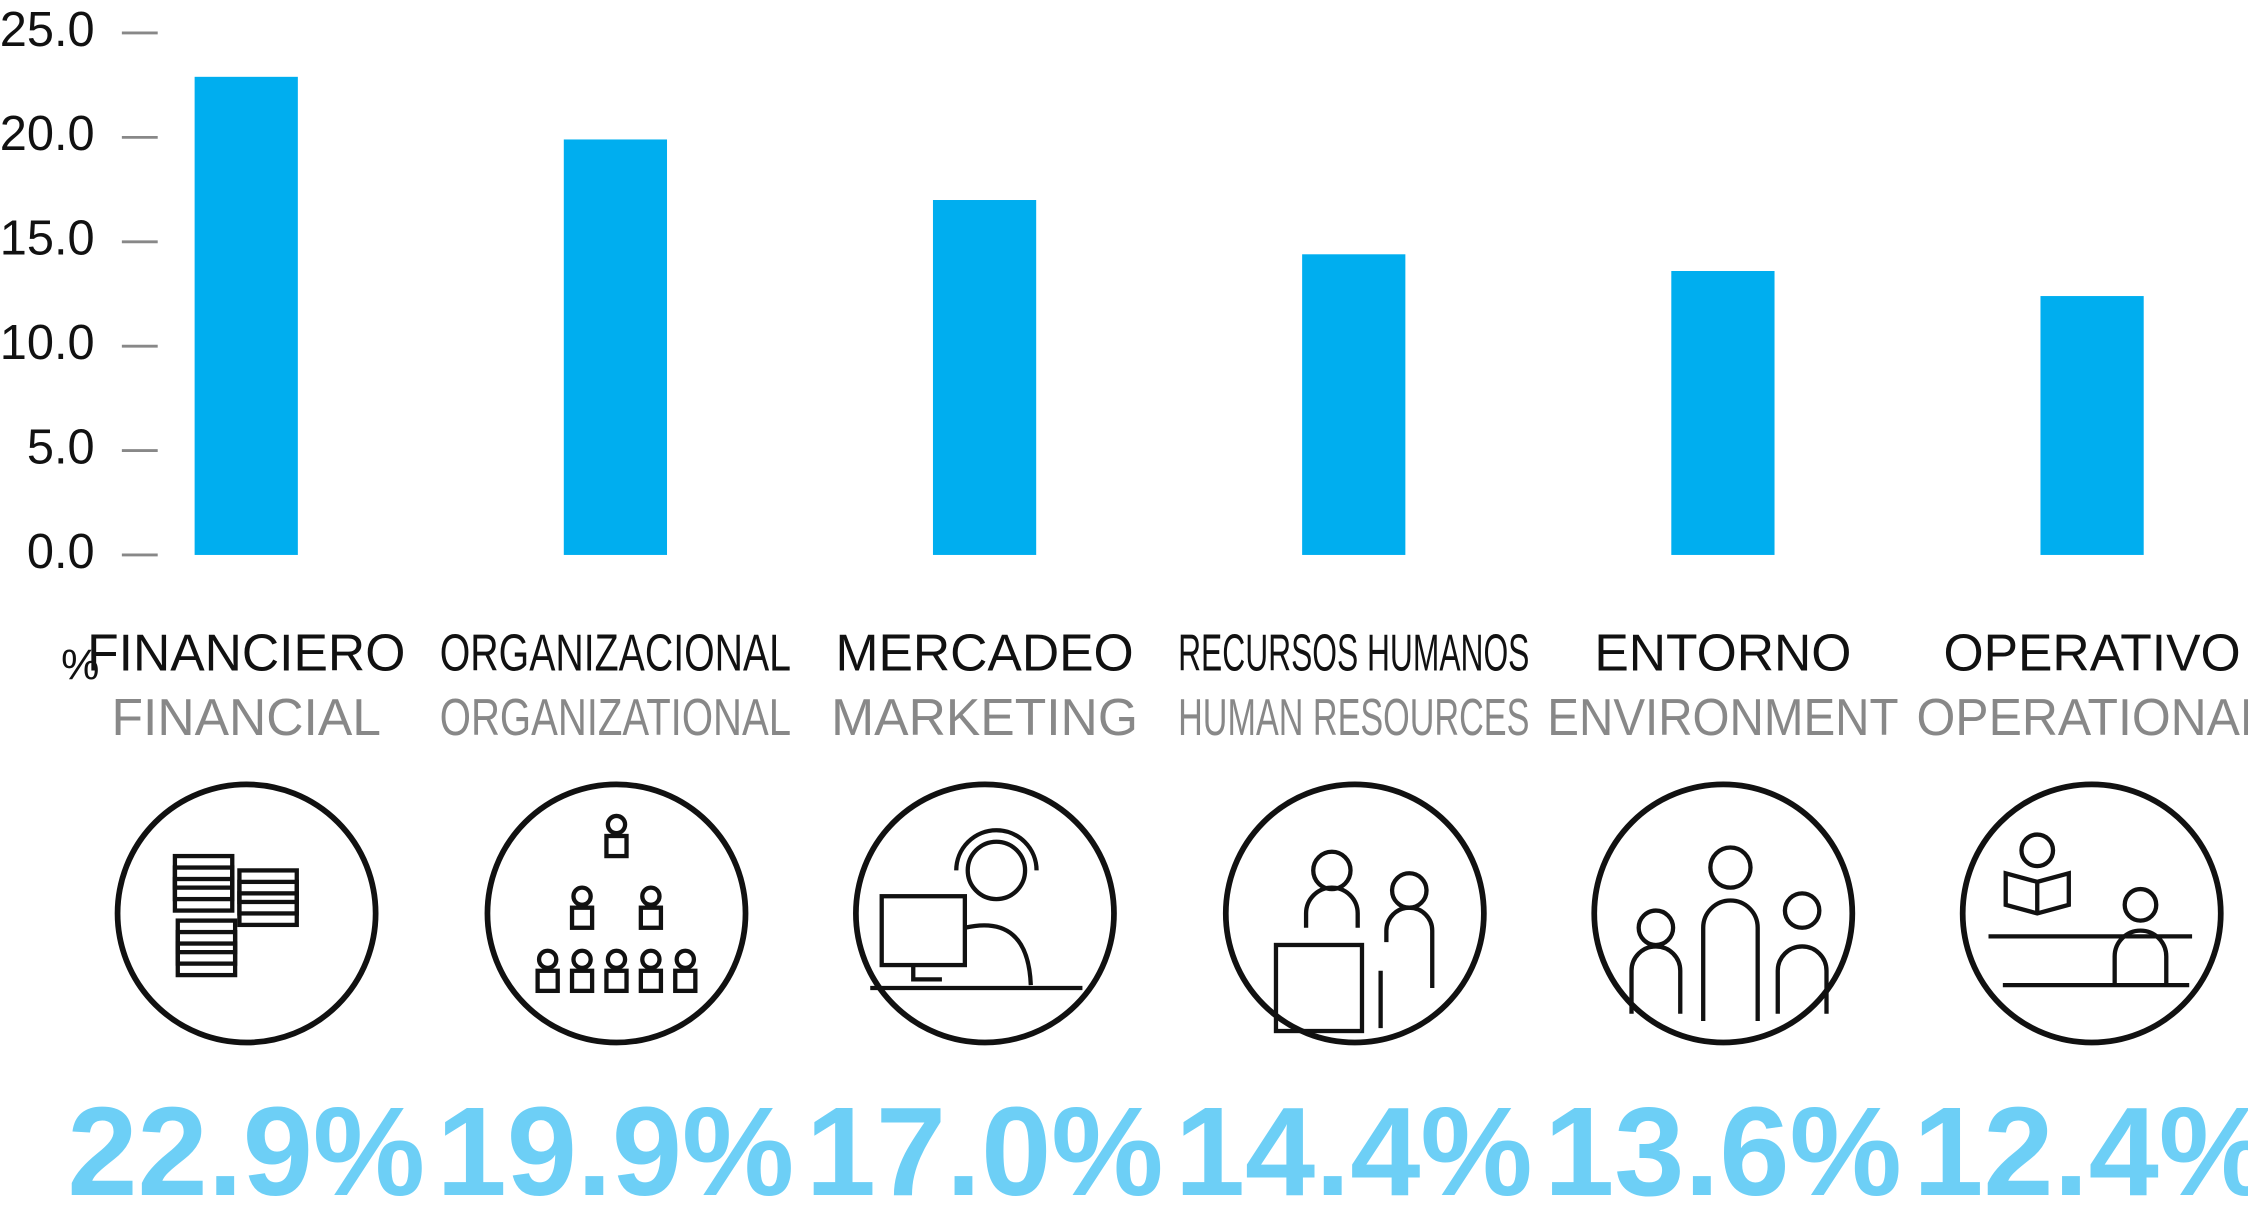  Describe the element at coordinates (61, 552) in the screenshot. I see `y-tick-label: 0.0` at that location.